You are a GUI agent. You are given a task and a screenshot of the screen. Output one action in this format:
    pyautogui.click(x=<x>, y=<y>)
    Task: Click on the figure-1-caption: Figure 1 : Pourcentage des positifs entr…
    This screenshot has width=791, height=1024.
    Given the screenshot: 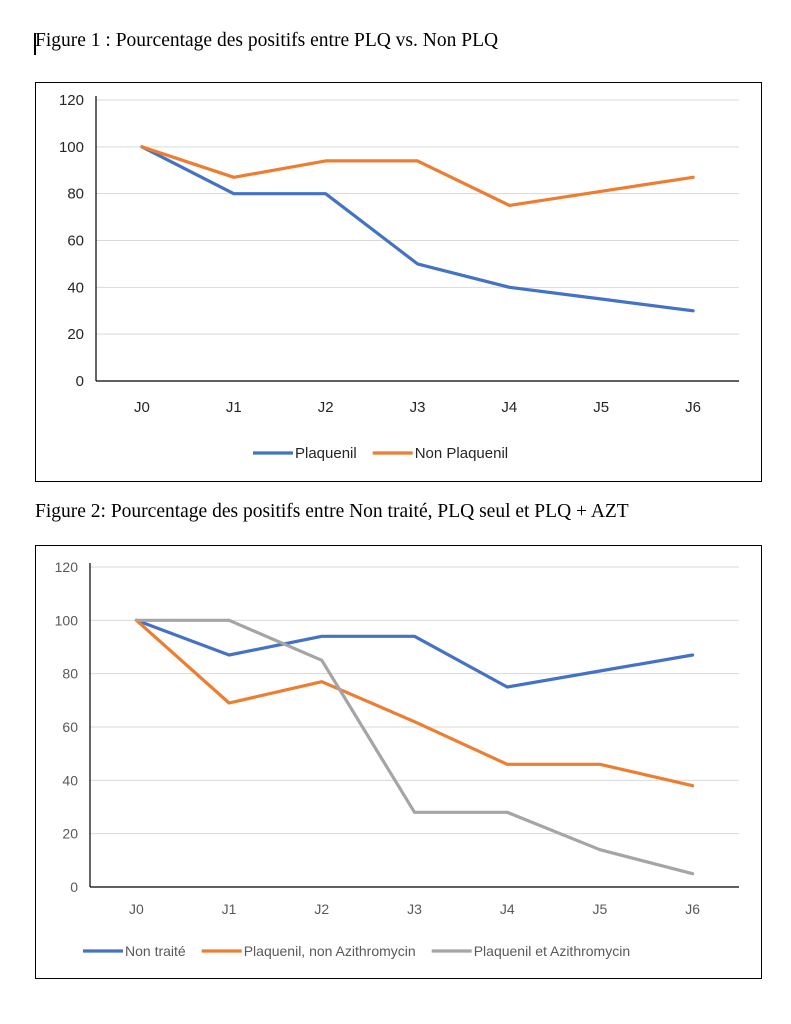 What is the action you would take?
    pyautogui.click(x=267, y=40)
    